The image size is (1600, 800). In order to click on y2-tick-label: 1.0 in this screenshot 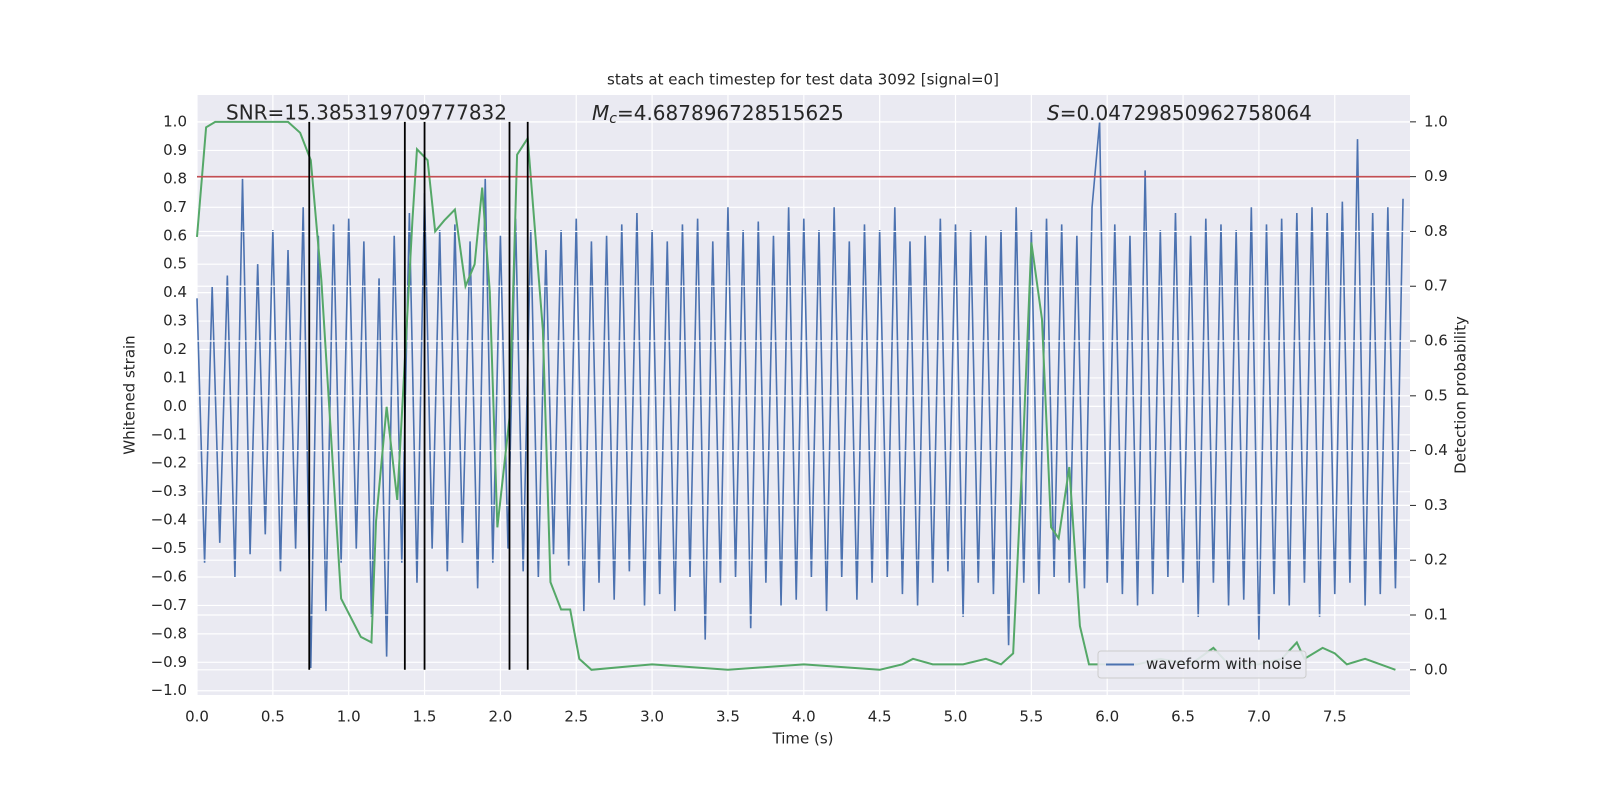, I will do `click(1436, 121)`.